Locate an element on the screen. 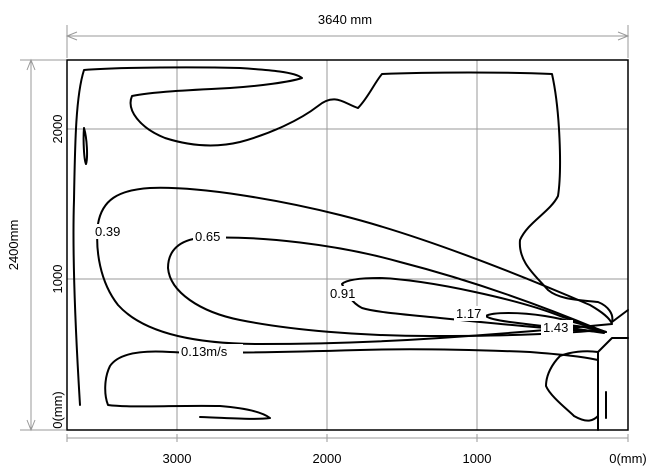 The height and width of the screenshot is (468, 661). label-143: 1.43 is located at coordinates (555, 327).